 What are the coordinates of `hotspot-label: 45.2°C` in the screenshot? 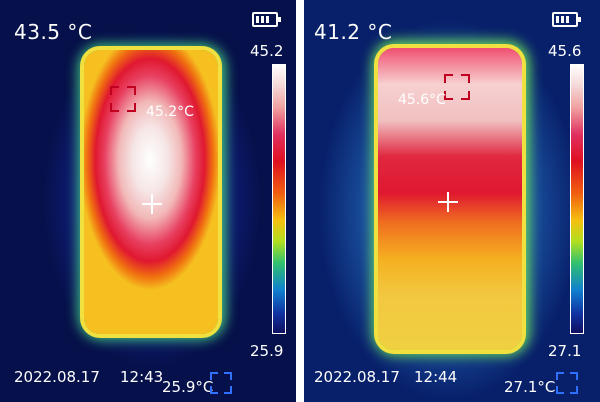 It's located at (170, 112).